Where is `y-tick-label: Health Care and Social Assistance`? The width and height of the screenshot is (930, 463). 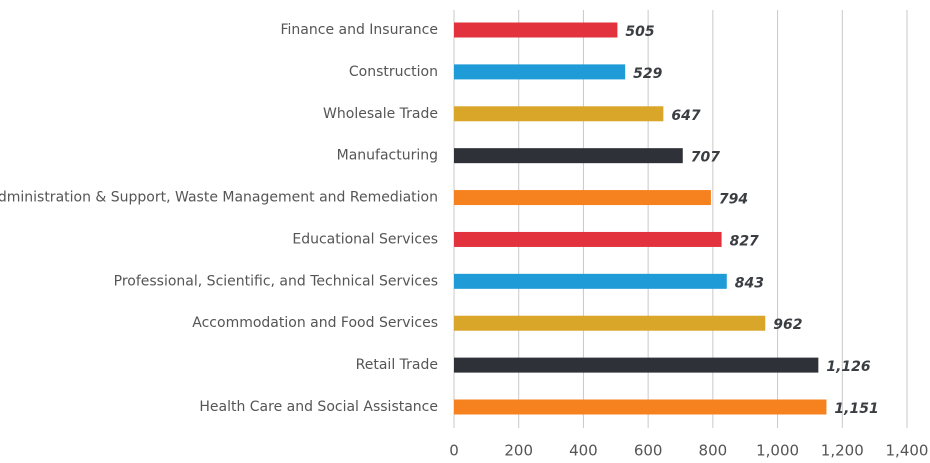
y-tick-label: Health Care and Social Assistance is located at coordinates (318, 407).